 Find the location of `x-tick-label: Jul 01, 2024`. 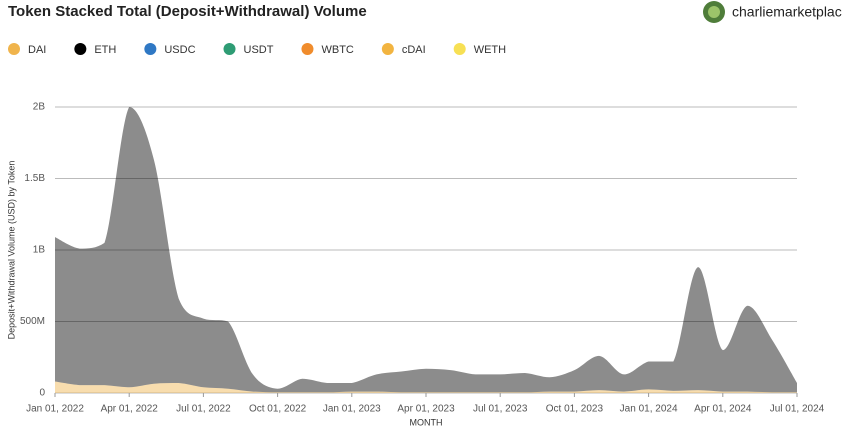

x-tick-label: Jul 01, 2024 is located at coordinates (797, 409).